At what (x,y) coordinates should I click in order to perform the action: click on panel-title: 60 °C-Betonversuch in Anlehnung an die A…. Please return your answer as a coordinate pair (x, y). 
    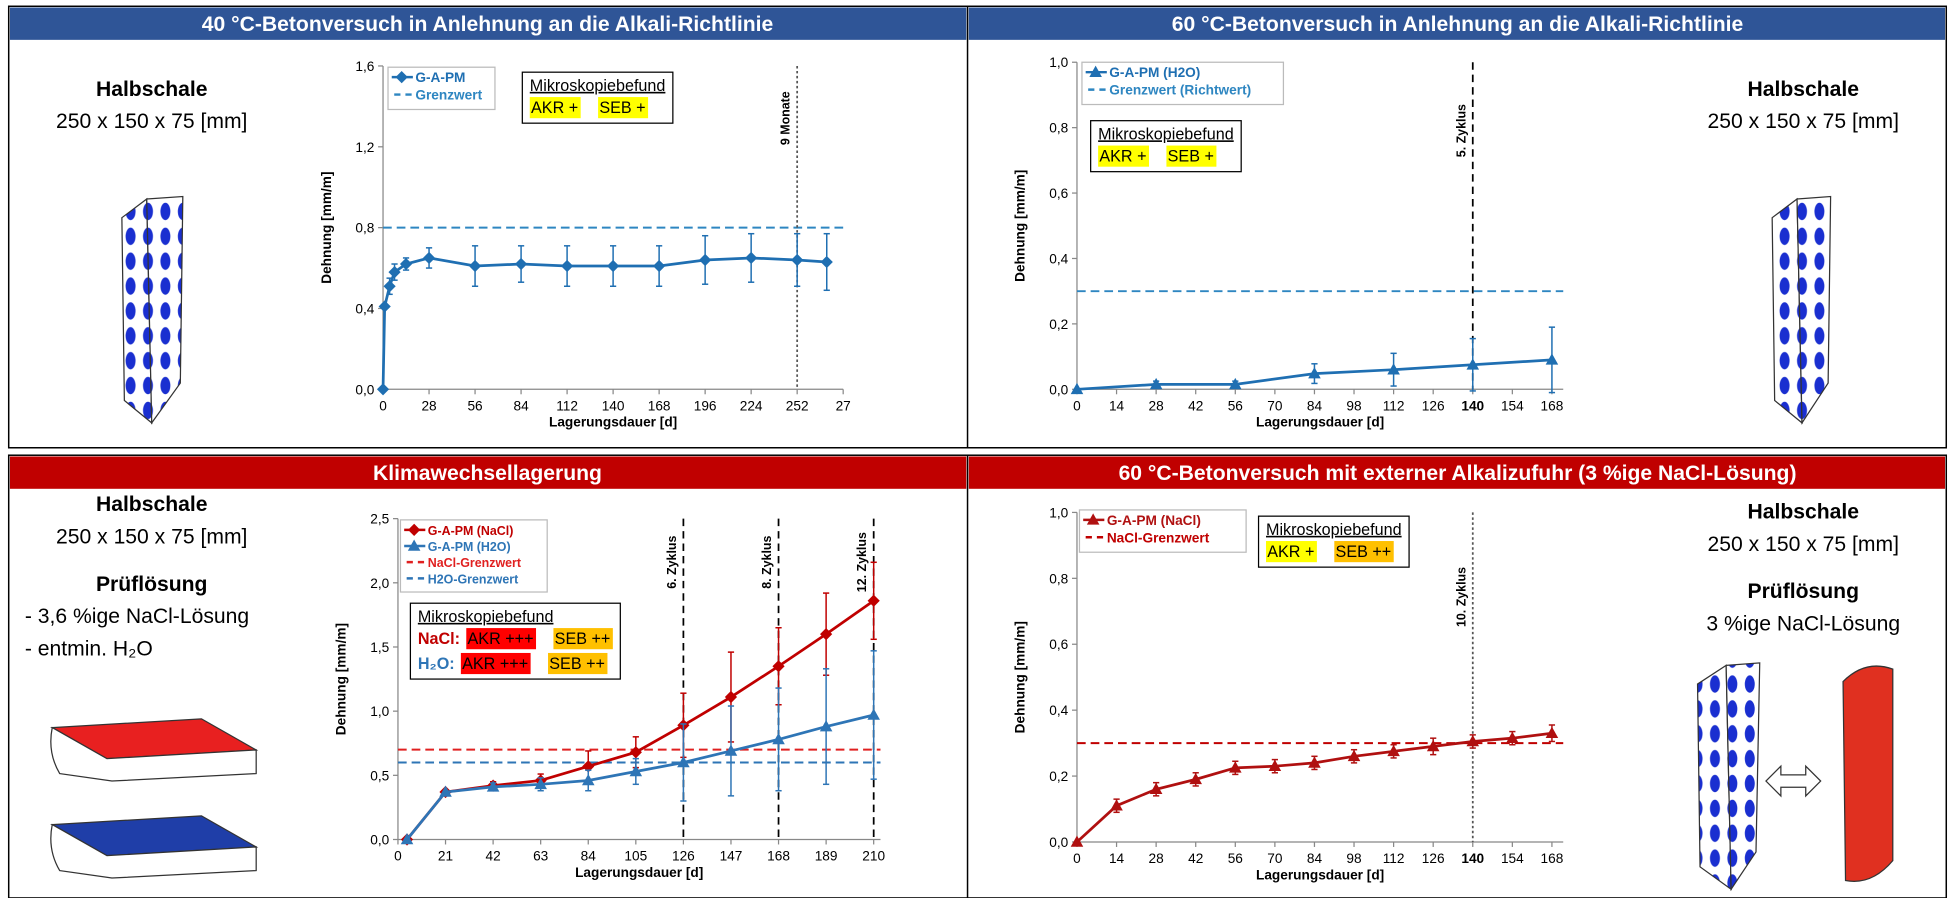
    Looking at the image, I should click on (1458, 24).